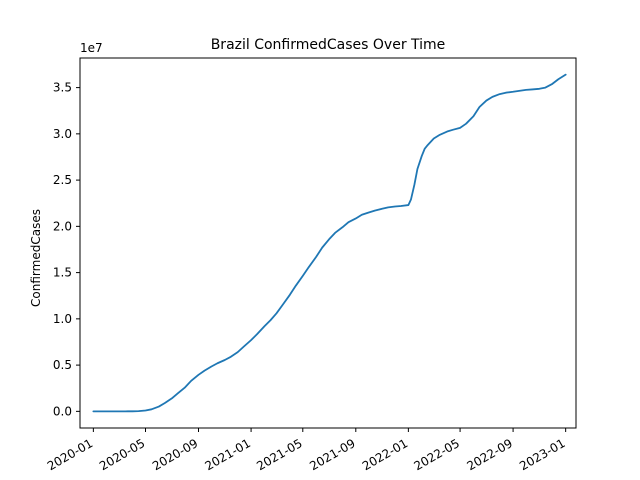 Image resolution: width=640 pixels, height=480 pixels. I want to click on y-offset-label: 1e7, so click(91, 48).